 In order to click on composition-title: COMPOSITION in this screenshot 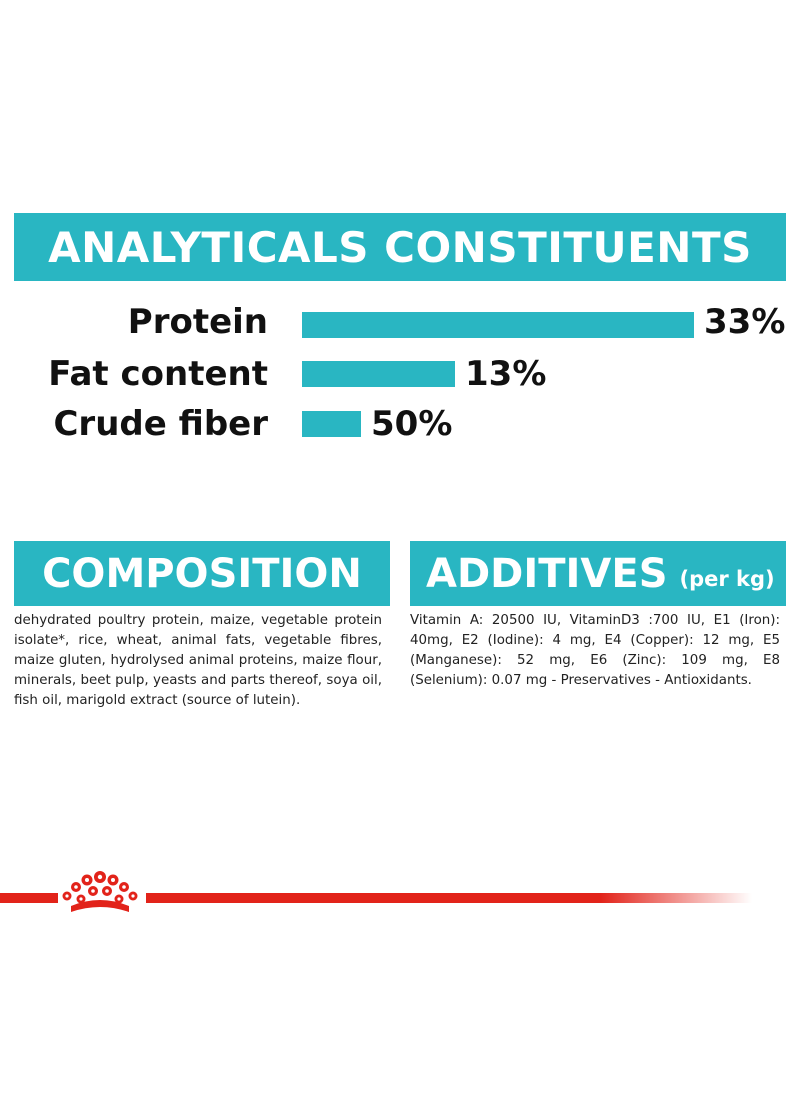, I will do `click(202, 573)`.